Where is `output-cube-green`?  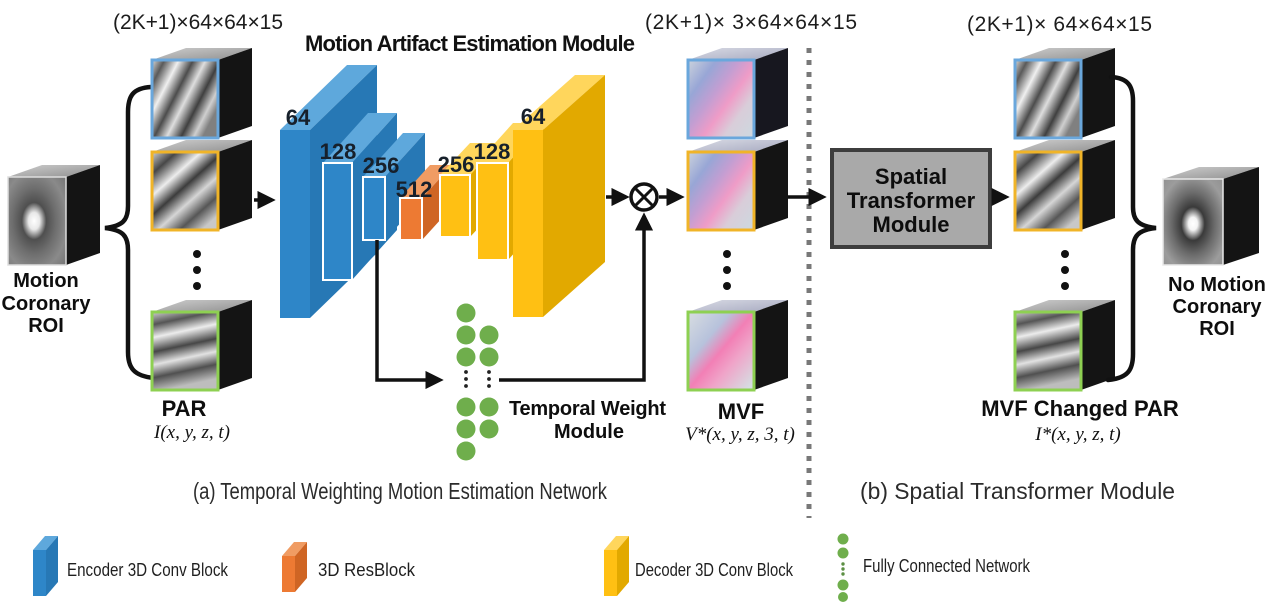 output-cube-green is located at coordinates (1064, 346).